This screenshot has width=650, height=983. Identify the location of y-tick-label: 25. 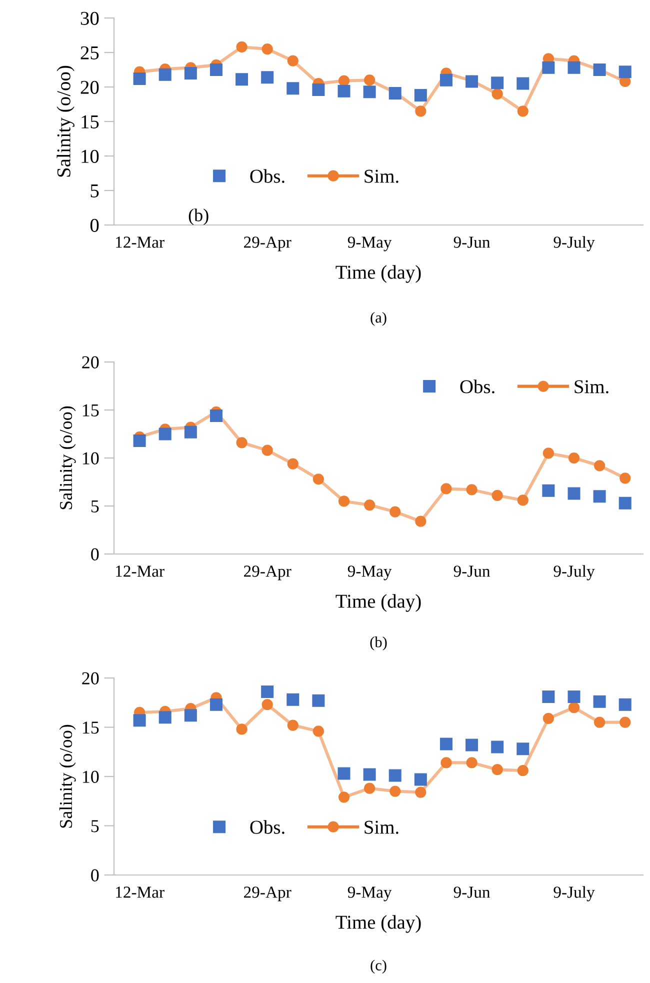
(89, 53).